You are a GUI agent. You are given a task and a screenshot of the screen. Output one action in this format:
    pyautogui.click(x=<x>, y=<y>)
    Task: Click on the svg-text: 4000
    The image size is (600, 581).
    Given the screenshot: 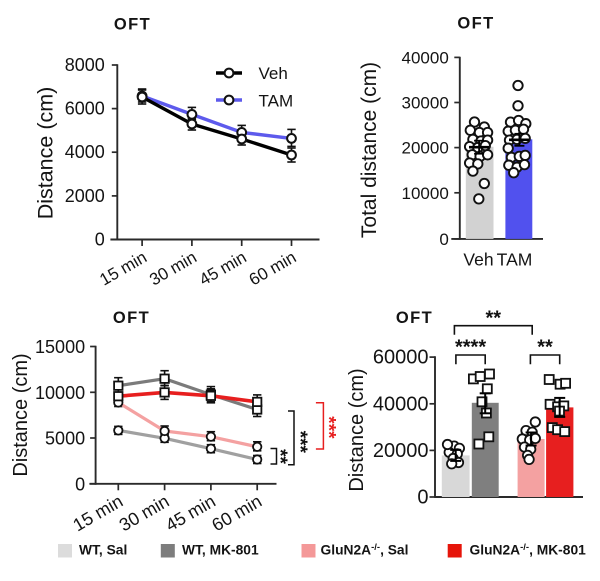 What is the action you would take?
    pyautogui.click(x=85, y=152)
    